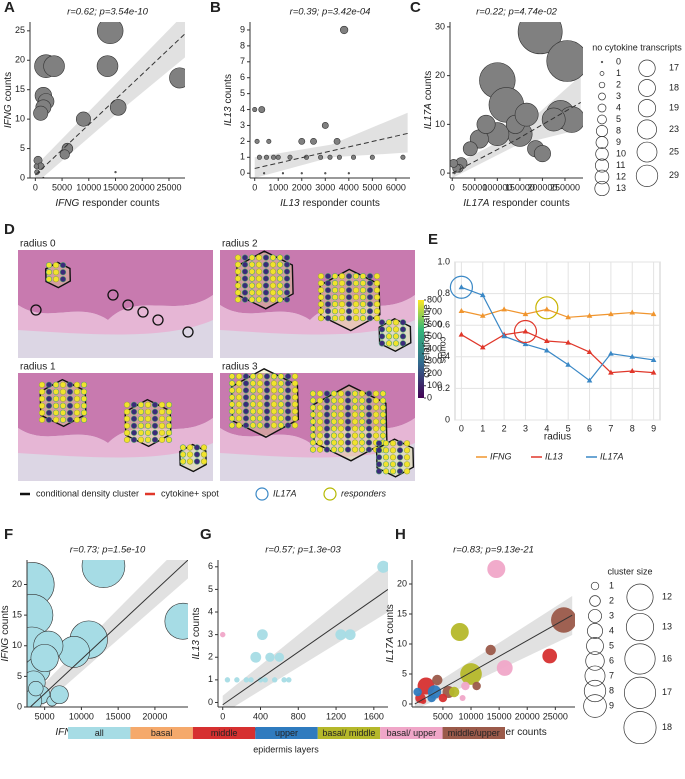 The image size is (685, 779). I want to click on panel-label: H, so click(400, 534).